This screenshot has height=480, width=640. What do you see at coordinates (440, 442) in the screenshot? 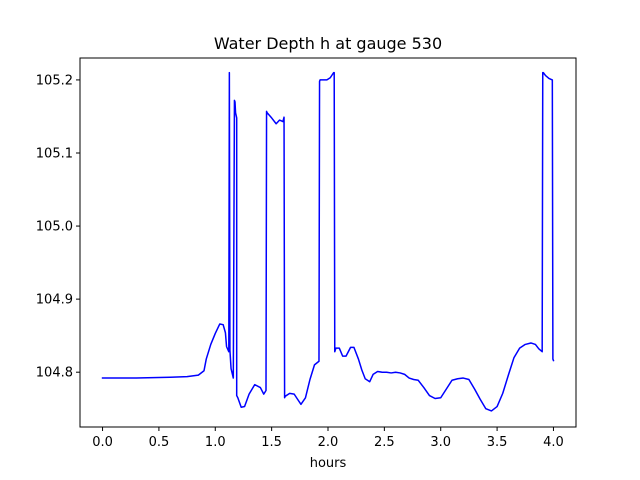
I see `x-tick-label-6: 3.0` at bounding box center [440, 442].